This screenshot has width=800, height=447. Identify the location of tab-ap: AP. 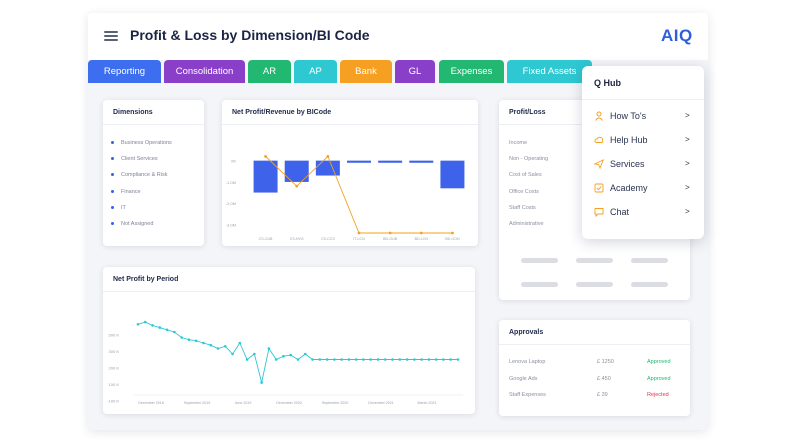
(315, 71).